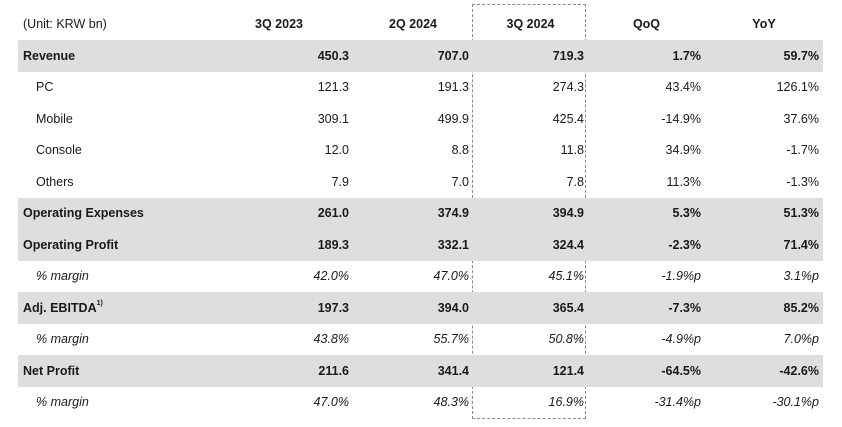  Describe the element at coordinates (420, 119) in the screenshot. I see `table-row-mobile: Mobile 309.1 499.9 425.4 -14.9% 37.6%` at that location.